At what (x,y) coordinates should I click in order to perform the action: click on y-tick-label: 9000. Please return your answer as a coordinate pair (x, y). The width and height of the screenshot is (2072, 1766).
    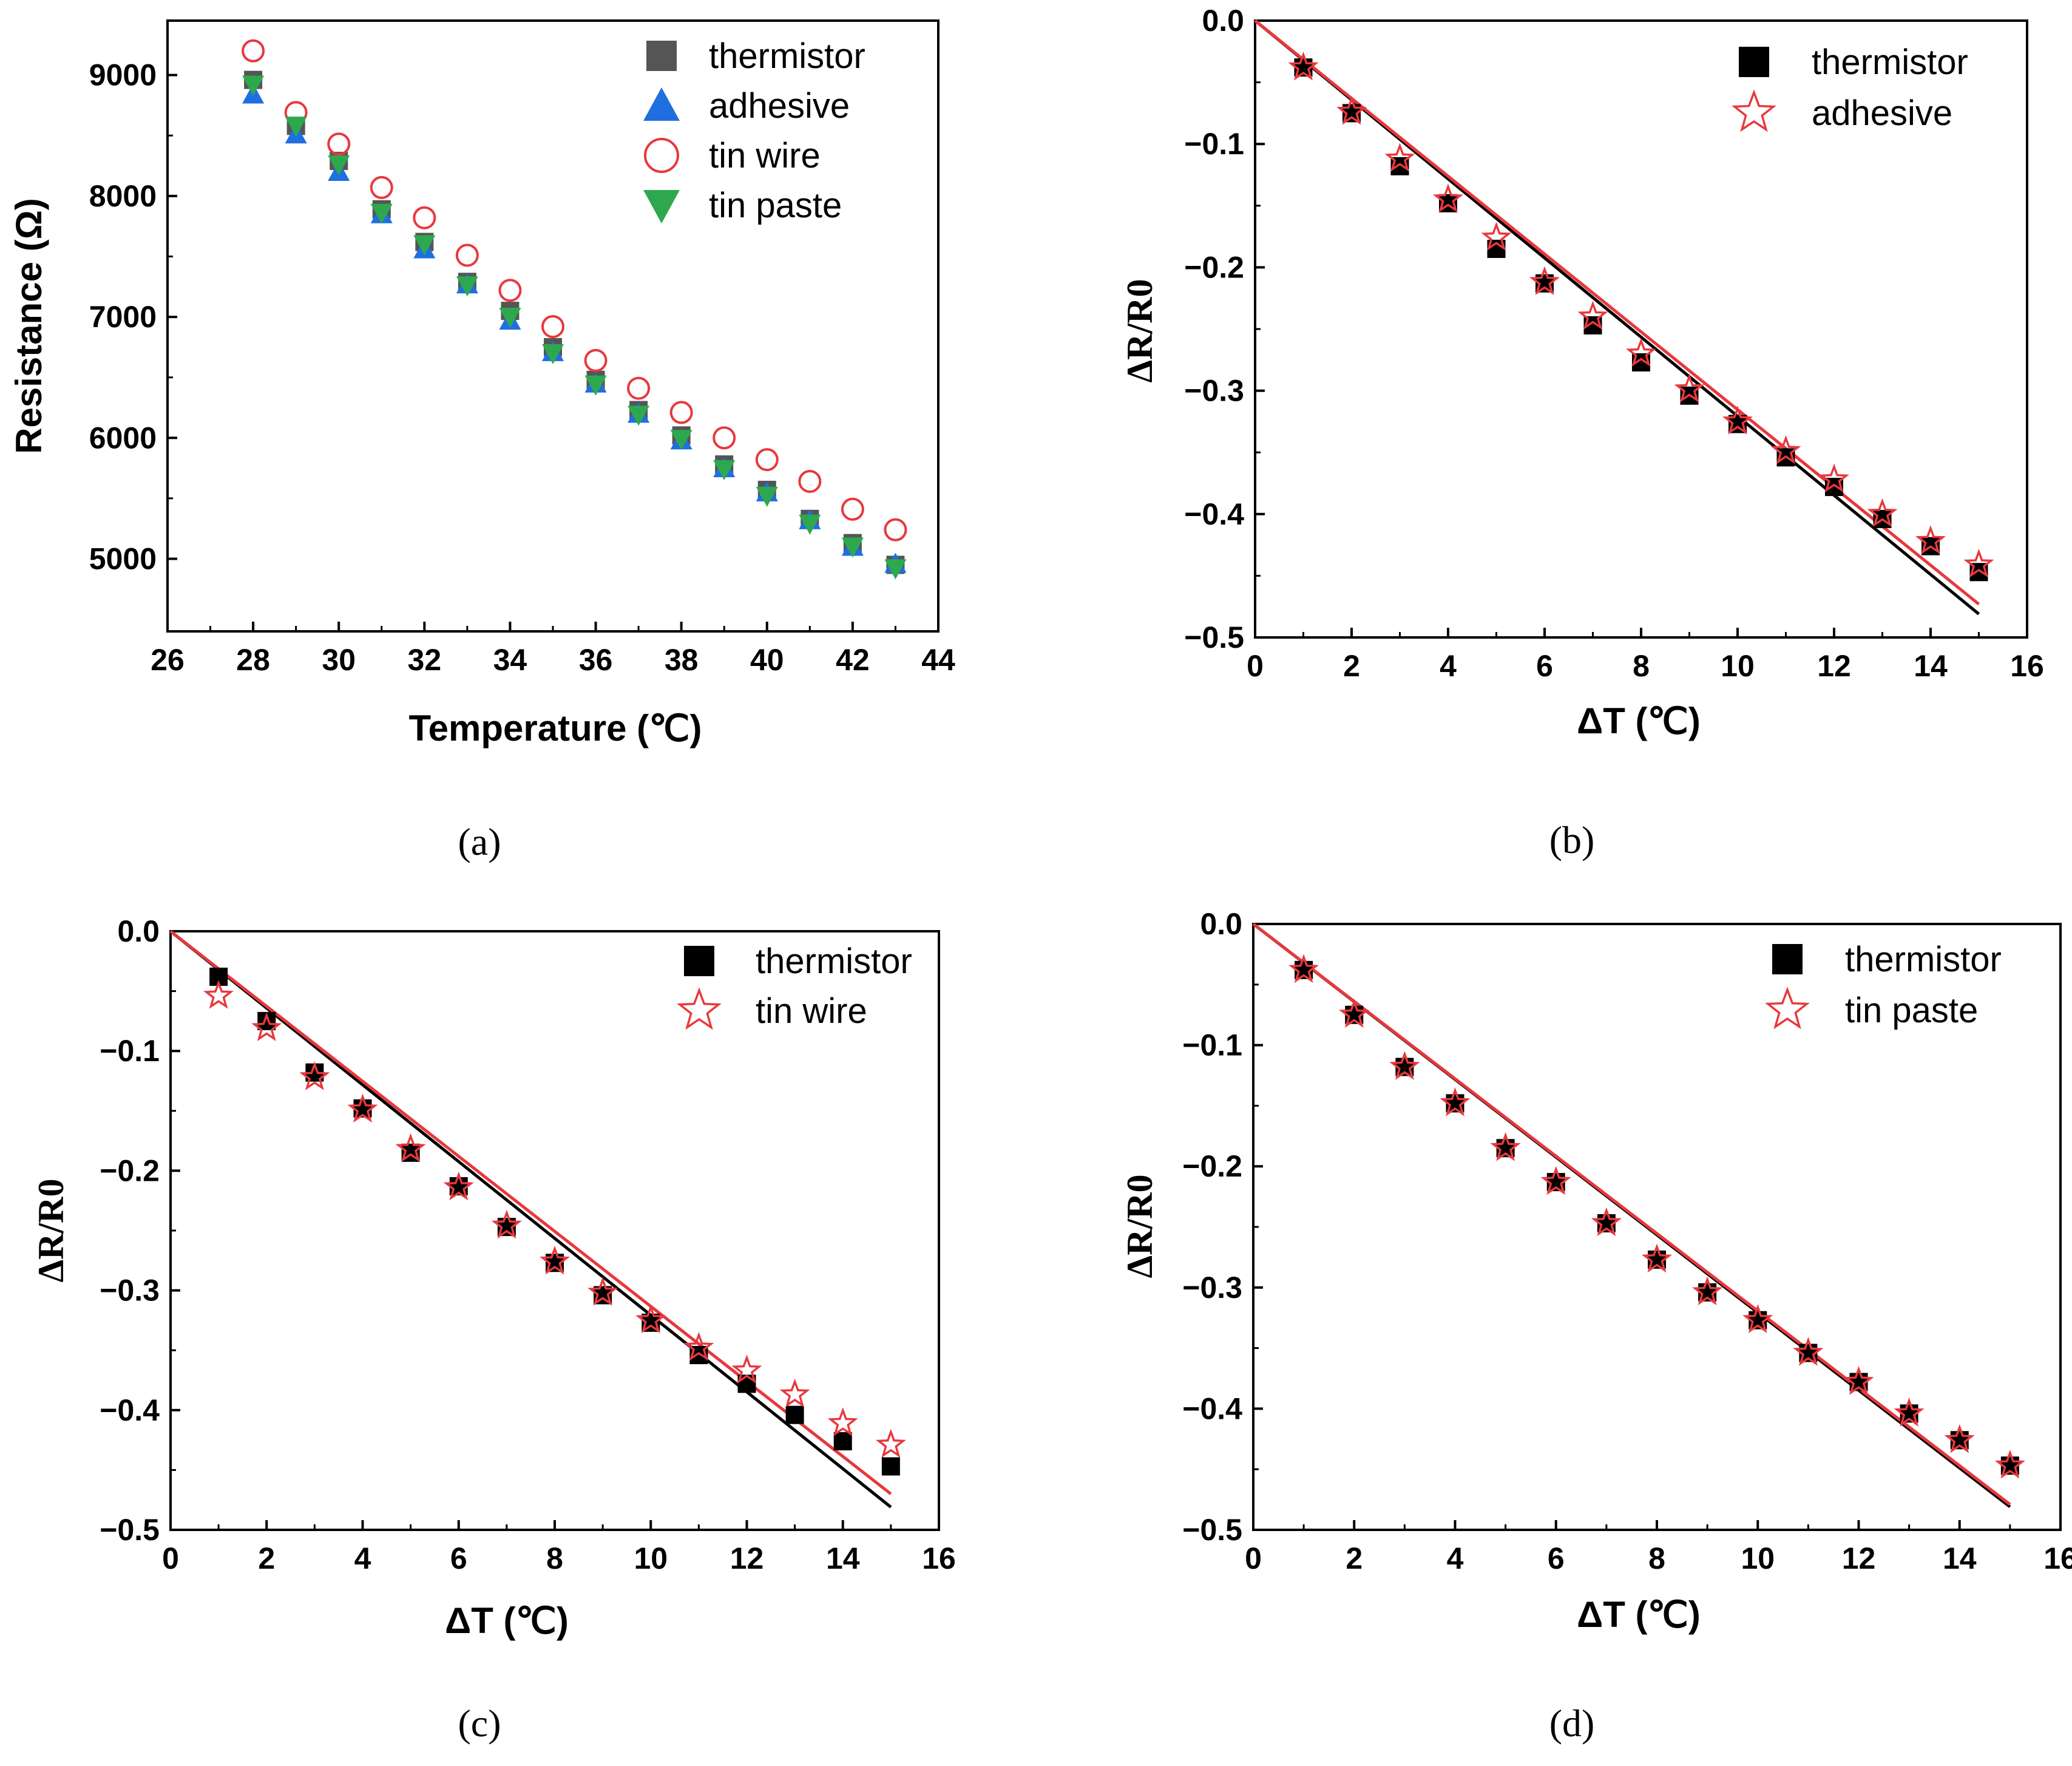
    Looking at the image, I should click on (123, 75).